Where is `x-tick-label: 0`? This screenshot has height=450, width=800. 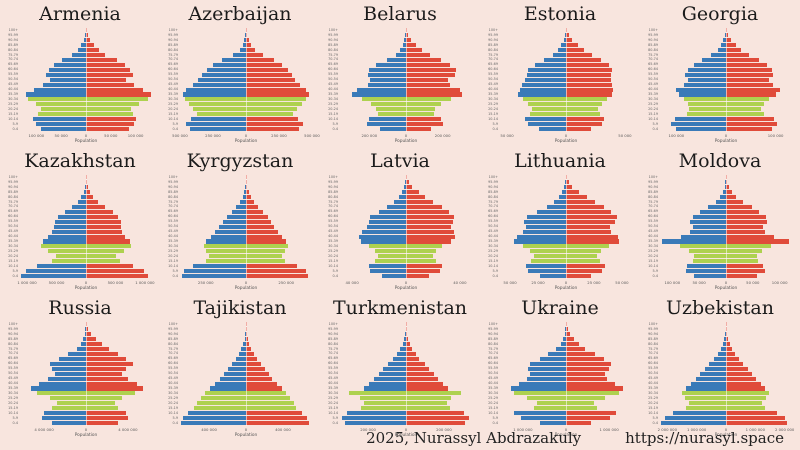
x-tick-label: 0 is located at coordinates (246, 282).